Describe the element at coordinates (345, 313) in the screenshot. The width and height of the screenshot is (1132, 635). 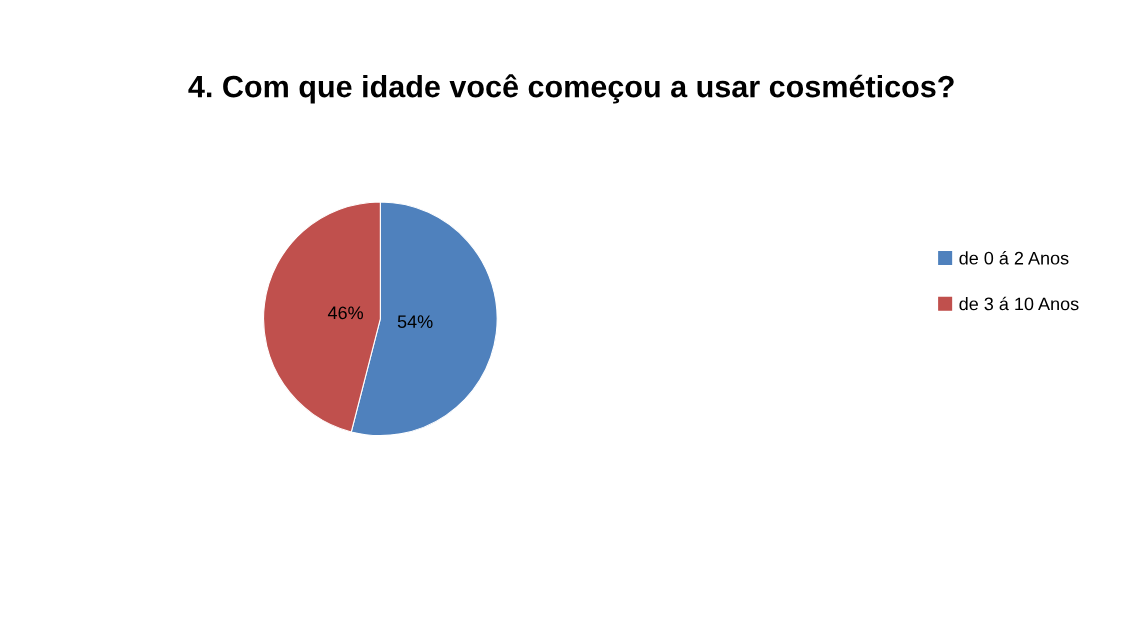
I see `data-label: 46%` at that location.